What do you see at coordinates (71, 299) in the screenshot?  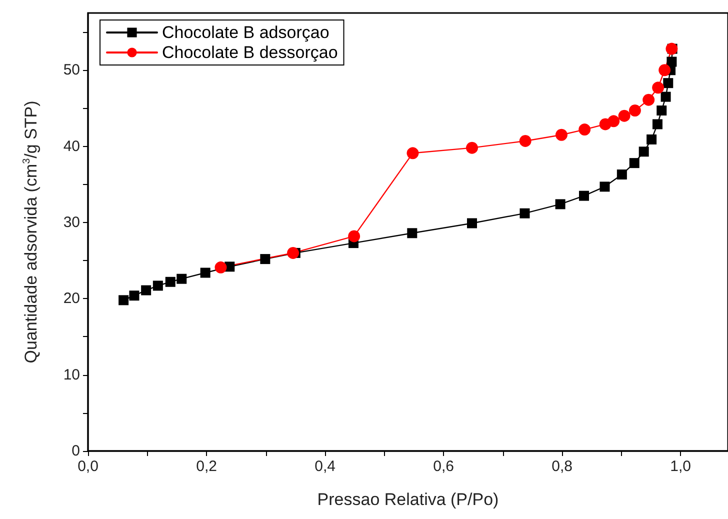 I see `y-tick-label: 20` at bounding box center [71, 299].